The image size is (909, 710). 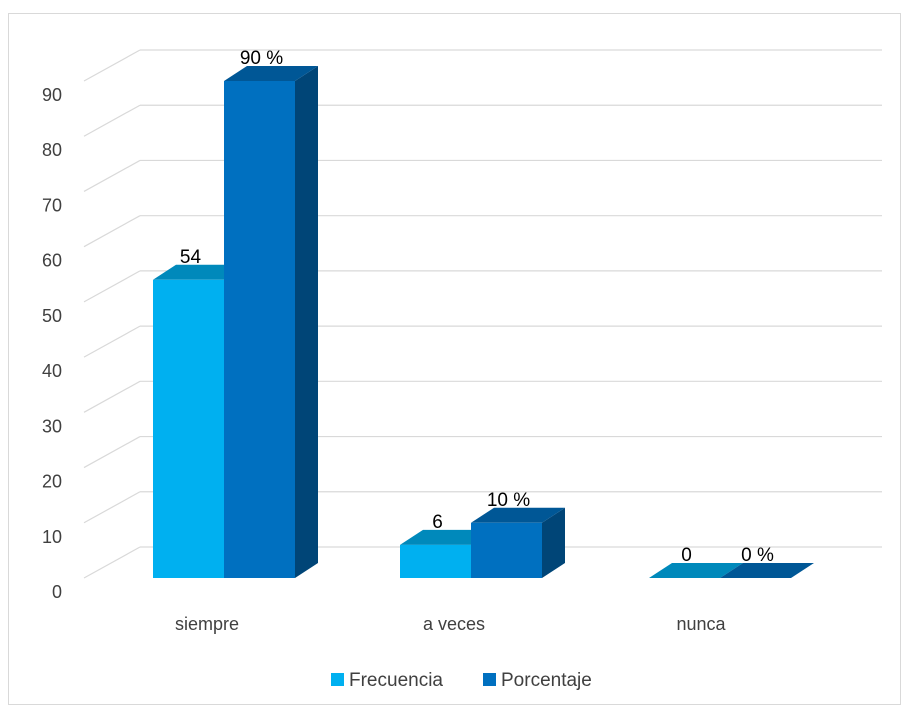 I want to click on legend-item-porcentaje: Porcentaje, so click(x=537, y=680).